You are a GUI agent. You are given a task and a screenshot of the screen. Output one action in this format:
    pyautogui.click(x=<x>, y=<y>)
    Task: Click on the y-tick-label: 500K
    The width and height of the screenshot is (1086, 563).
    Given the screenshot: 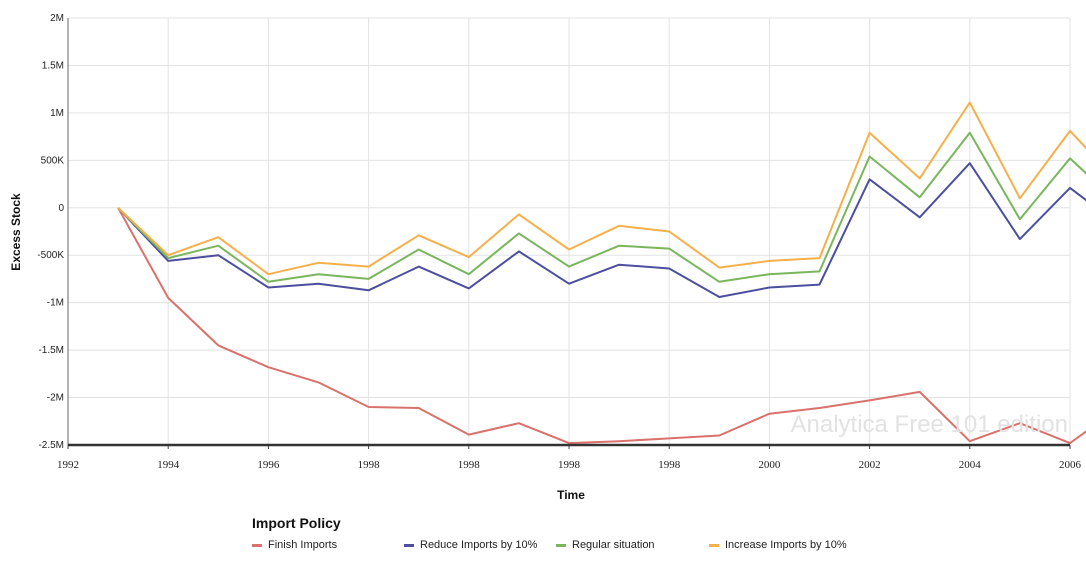 What is the action you would take?
    pyautogui.click(x=53, y=160)
    